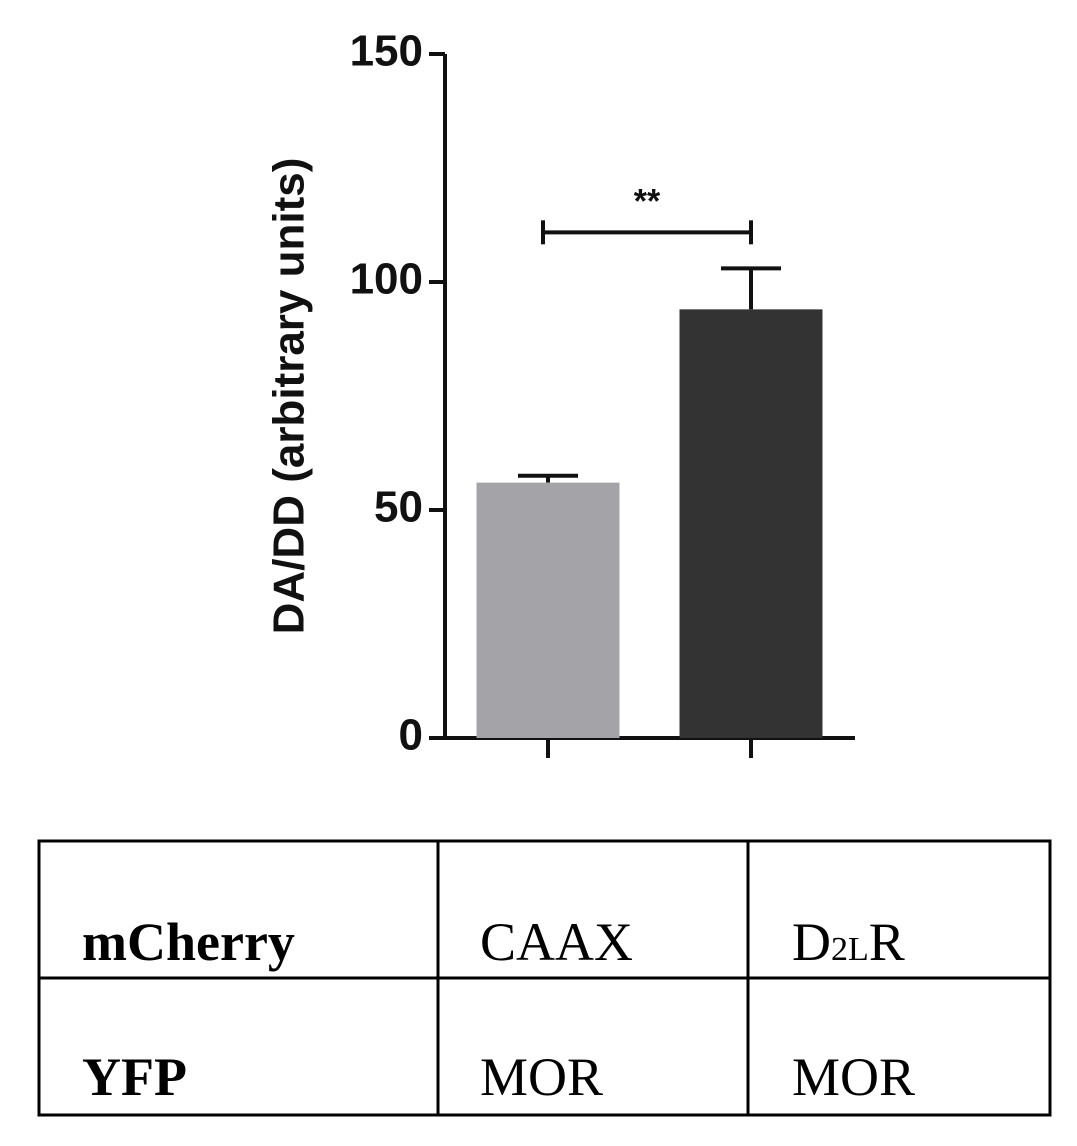 The height and width of the screenshot is (1146, 1077). What do you see at coordinates (289, 396) in the screenshot?
I see `y-axis-label: DA/DD (arbitrary units)` at bounding box center [289, 396].